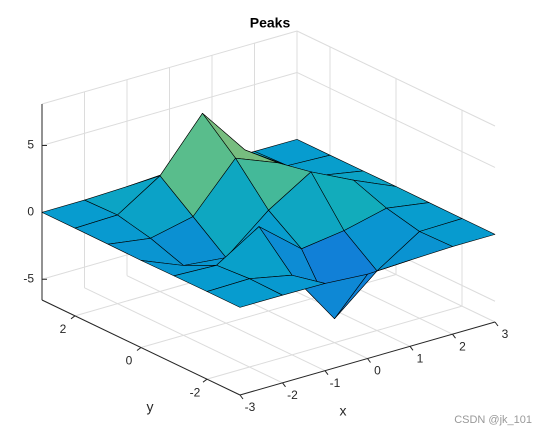 The height and width of the screenshot is (435, 545). Describe the element at coordinates (63, 329) in the screenshot. I see `y-tick-label: 2` at that location.